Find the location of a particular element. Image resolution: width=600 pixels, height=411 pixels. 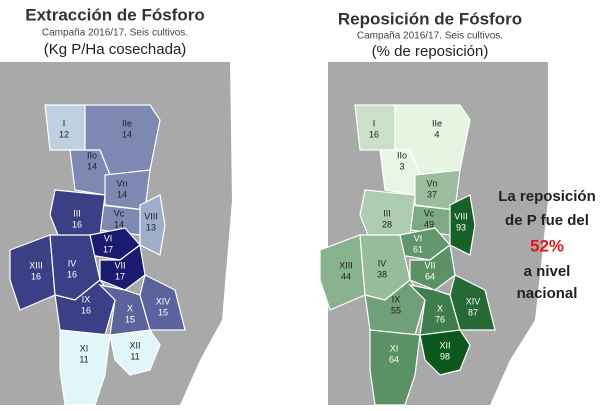

region-value: 4 is located at coordinates (436, 134).